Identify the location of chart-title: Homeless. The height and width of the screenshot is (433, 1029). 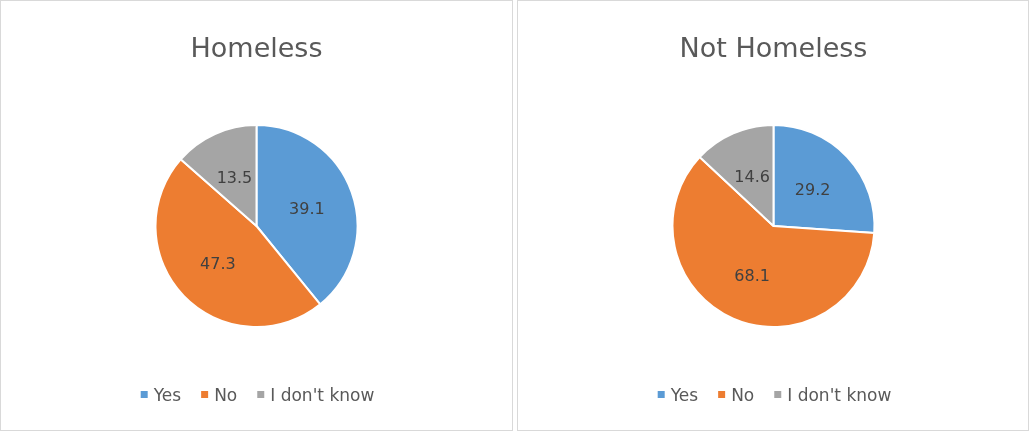
(256, 47).